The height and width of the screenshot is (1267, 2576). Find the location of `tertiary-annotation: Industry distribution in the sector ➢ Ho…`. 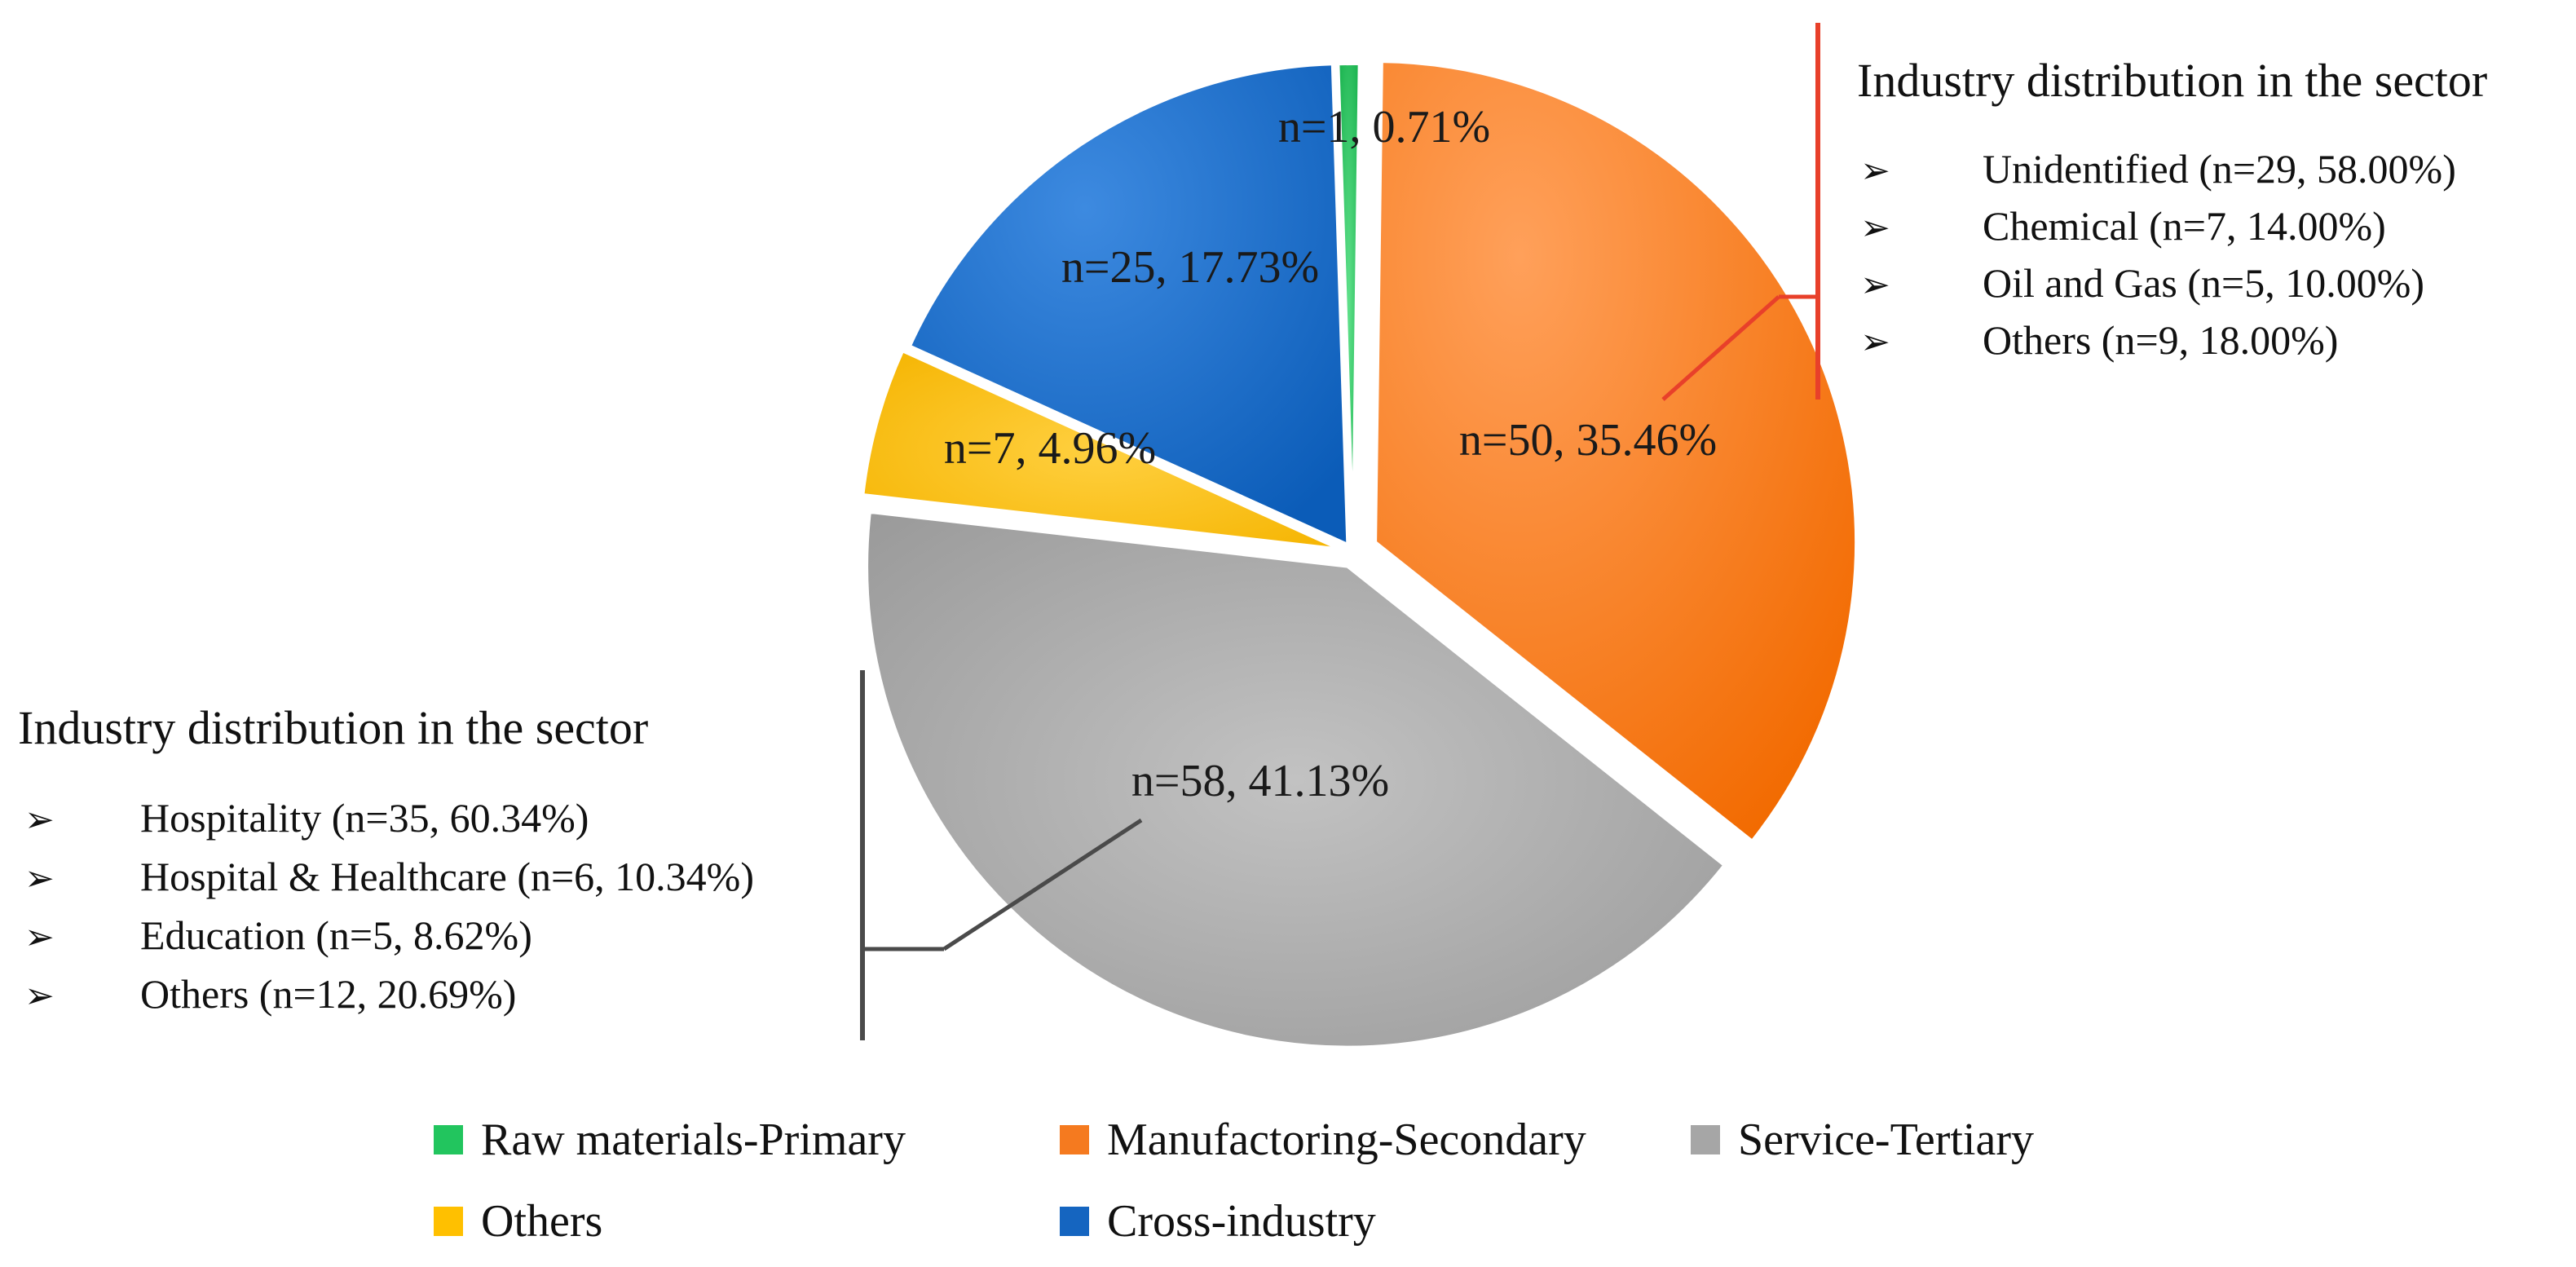

tertiary-annotation: Industry distribution in the sector ➢ Ho… is located at coordinates (580, 855).